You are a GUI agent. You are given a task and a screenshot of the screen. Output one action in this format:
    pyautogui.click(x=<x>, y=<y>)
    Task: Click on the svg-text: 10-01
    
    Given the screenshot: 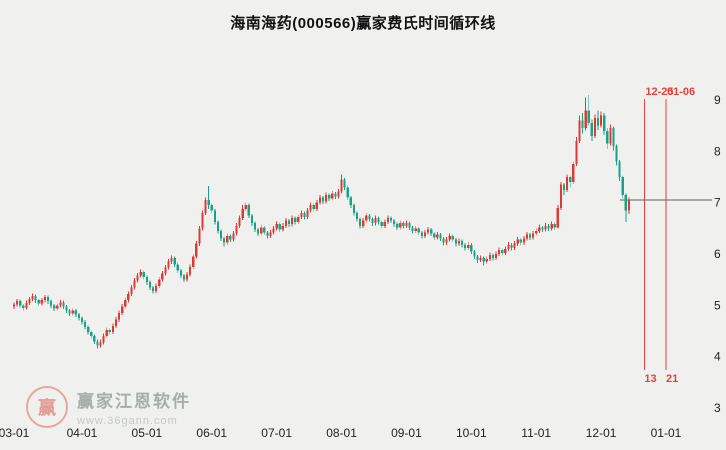 What is the action you would take?
    pyautogui.click(x=471, y=433)
    